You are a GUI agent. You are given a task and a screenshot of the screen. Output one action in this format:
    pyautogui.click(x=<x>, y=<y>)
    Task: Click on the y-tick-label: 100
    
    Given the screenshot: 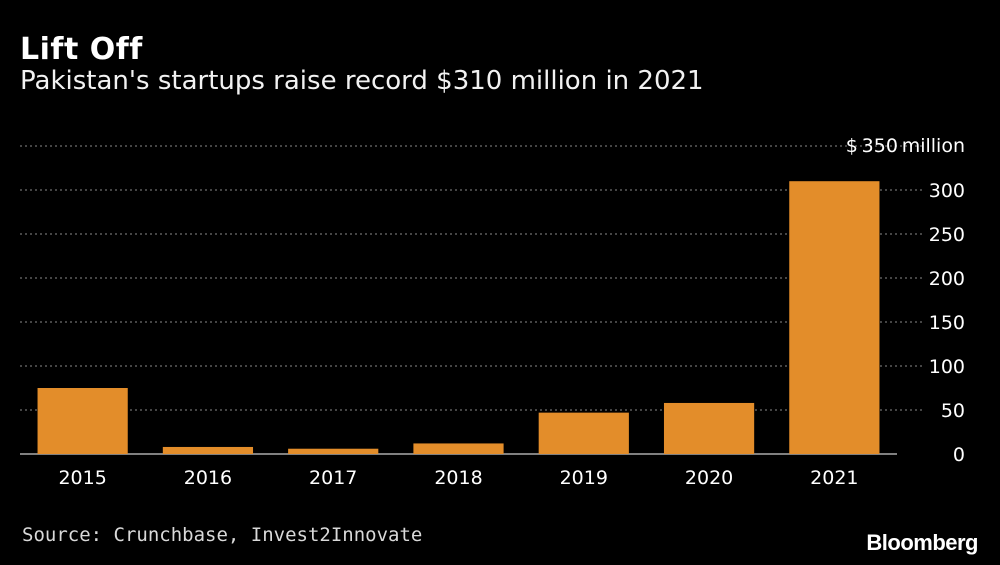 What is the action you would take?
    pyautogui.click(x=947, y=367)
    